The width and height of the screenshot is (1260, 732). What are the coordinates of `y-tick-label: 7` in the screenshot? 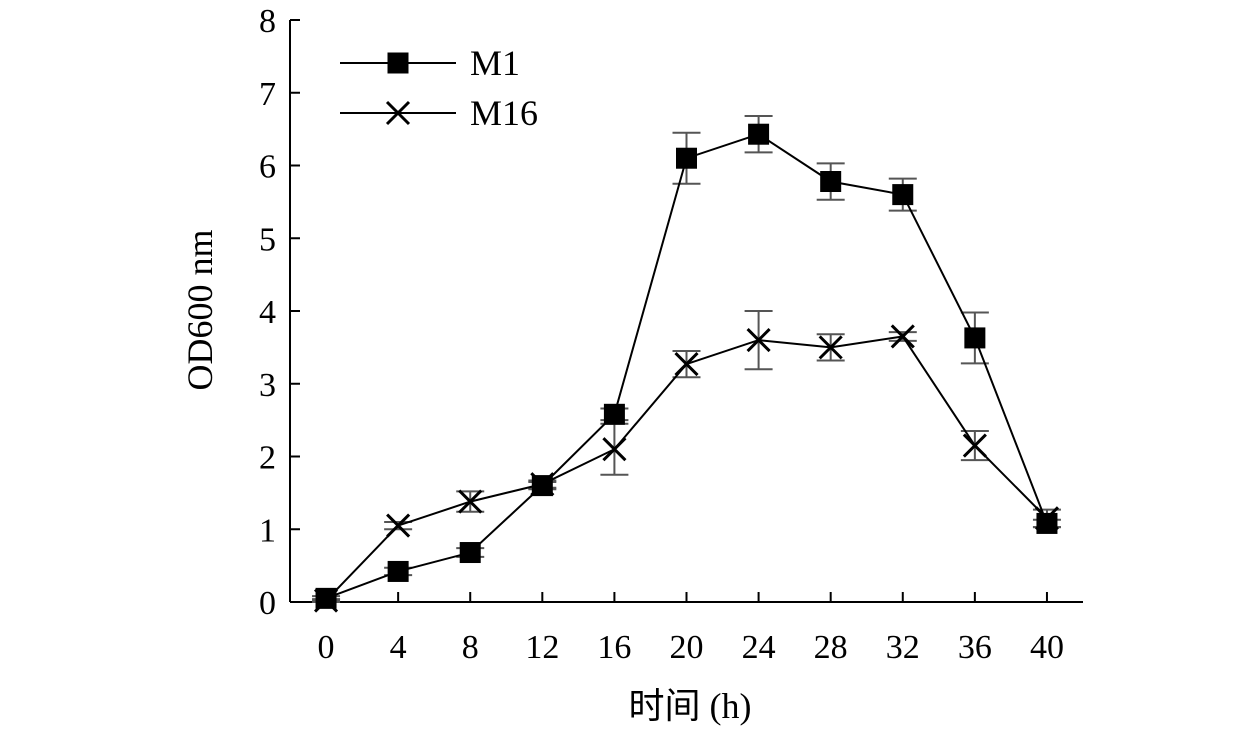 It's located at (267, 94).